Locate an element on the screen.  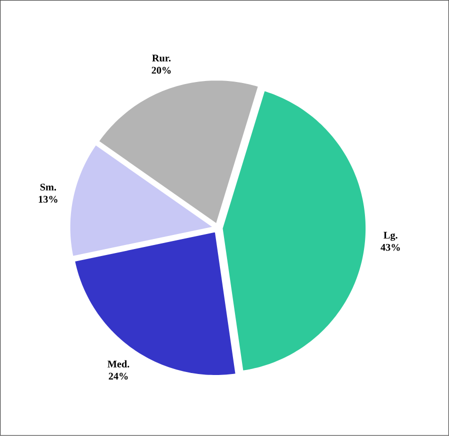
data-label: 13% is located at coordinates (48, 199).